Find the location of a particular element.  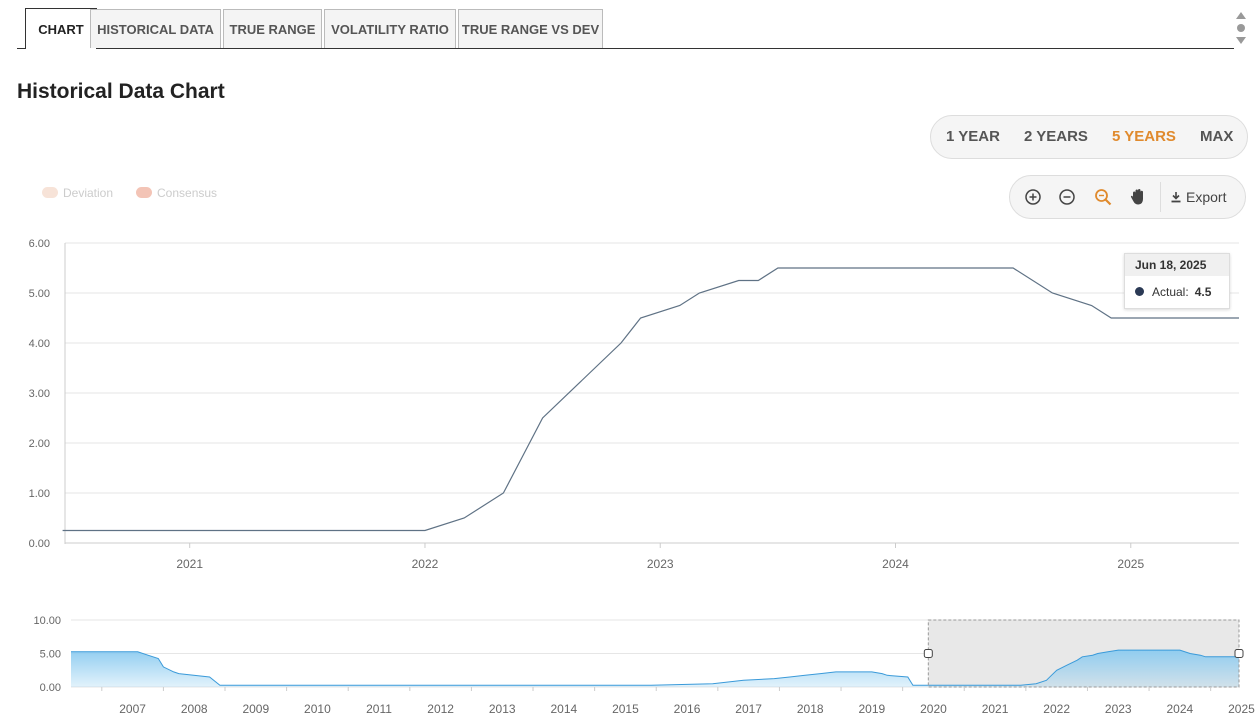

range-5-years-button: 5 YEARS is located at coordinates (1144, 136).